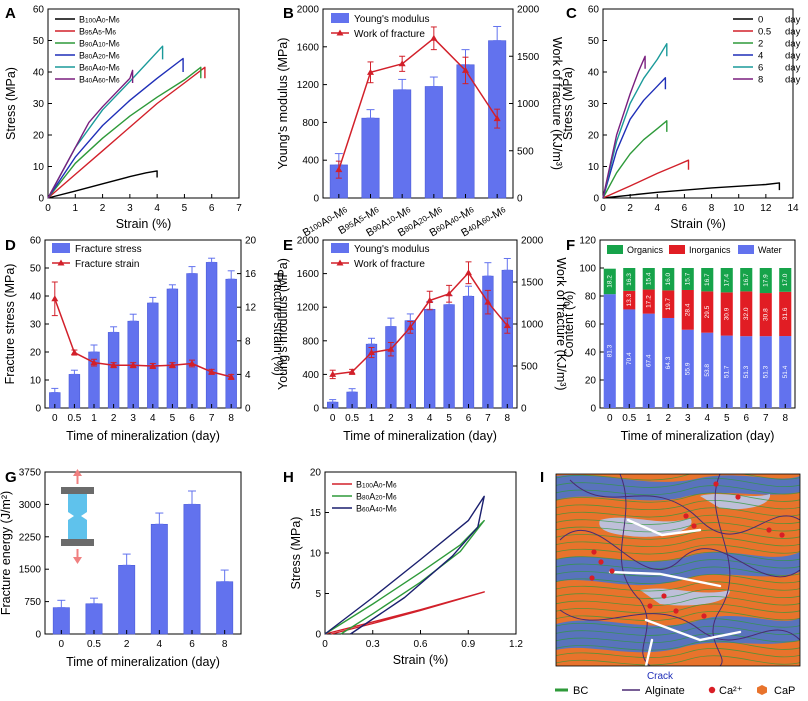  Describe the element at coordinates (288, 13) in the screenshot. I see `panel-label: B` at that location.